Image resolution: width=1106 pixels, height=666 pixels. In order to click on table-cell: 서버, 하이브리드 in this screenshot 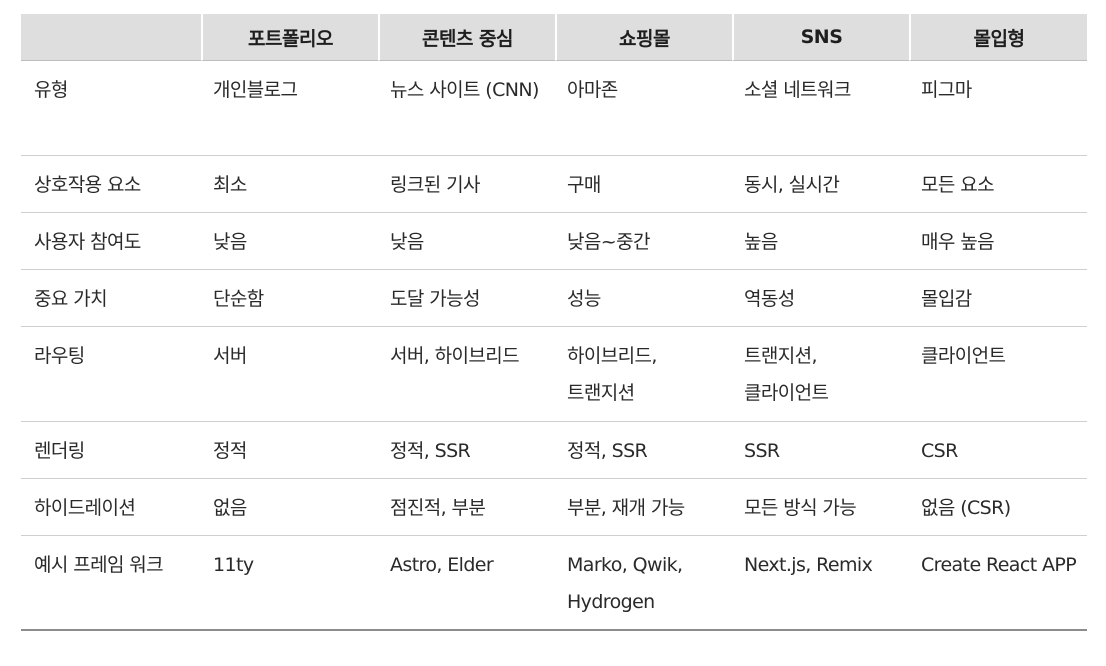, I will do `click(466, 374)`.